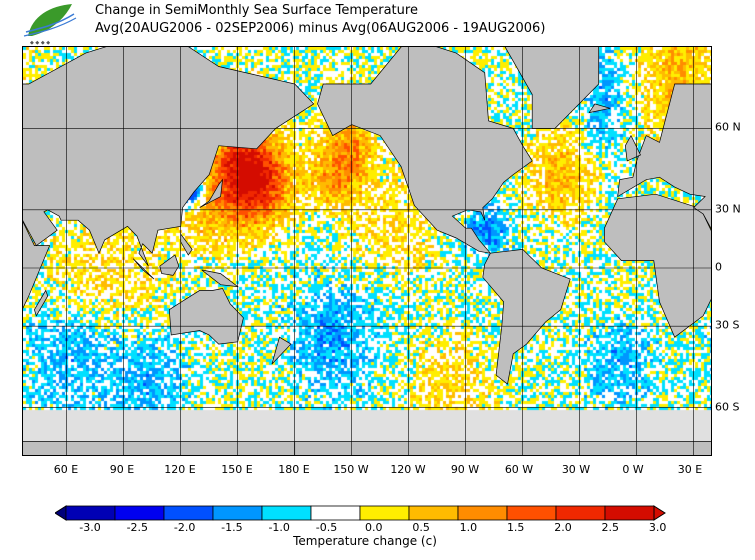  What do you see at coordinates (468, 527) in the screenshot?
I see `colorbar-tick-label: 1.0` at bounding box center [468, 527].